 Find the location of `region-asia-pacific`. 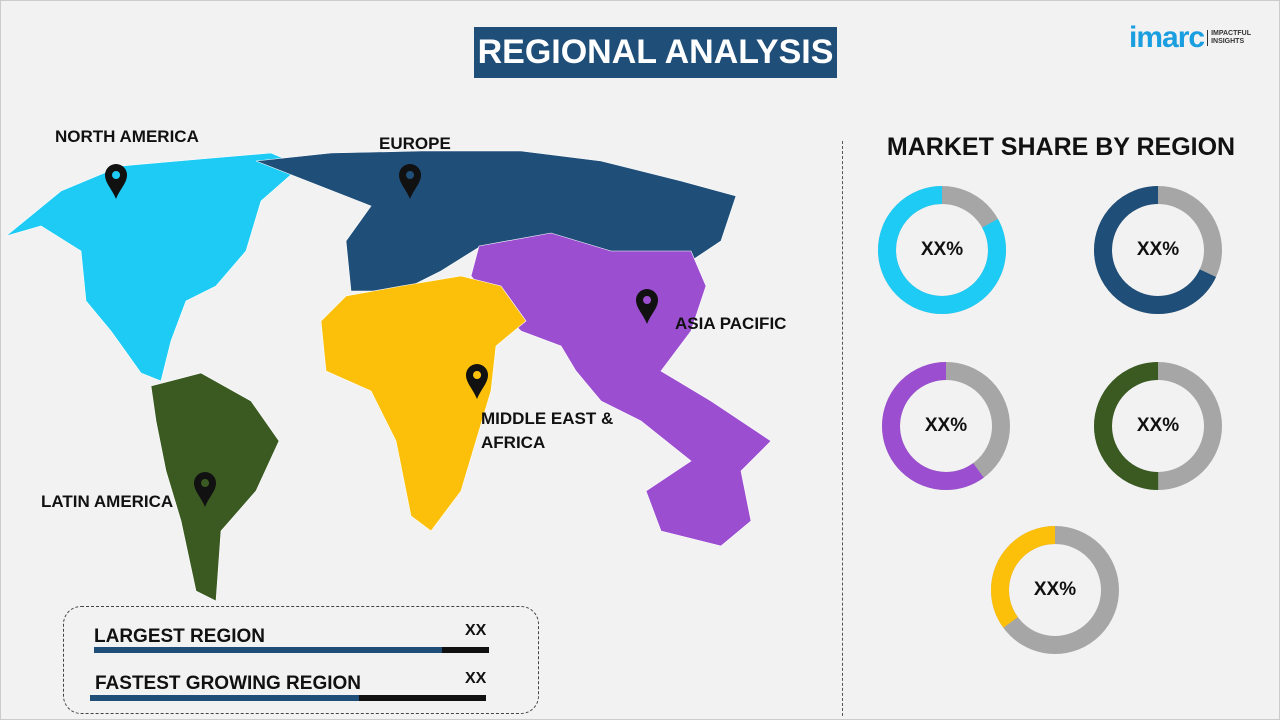

region-asia-pacific is located at coordinates (621, 389).